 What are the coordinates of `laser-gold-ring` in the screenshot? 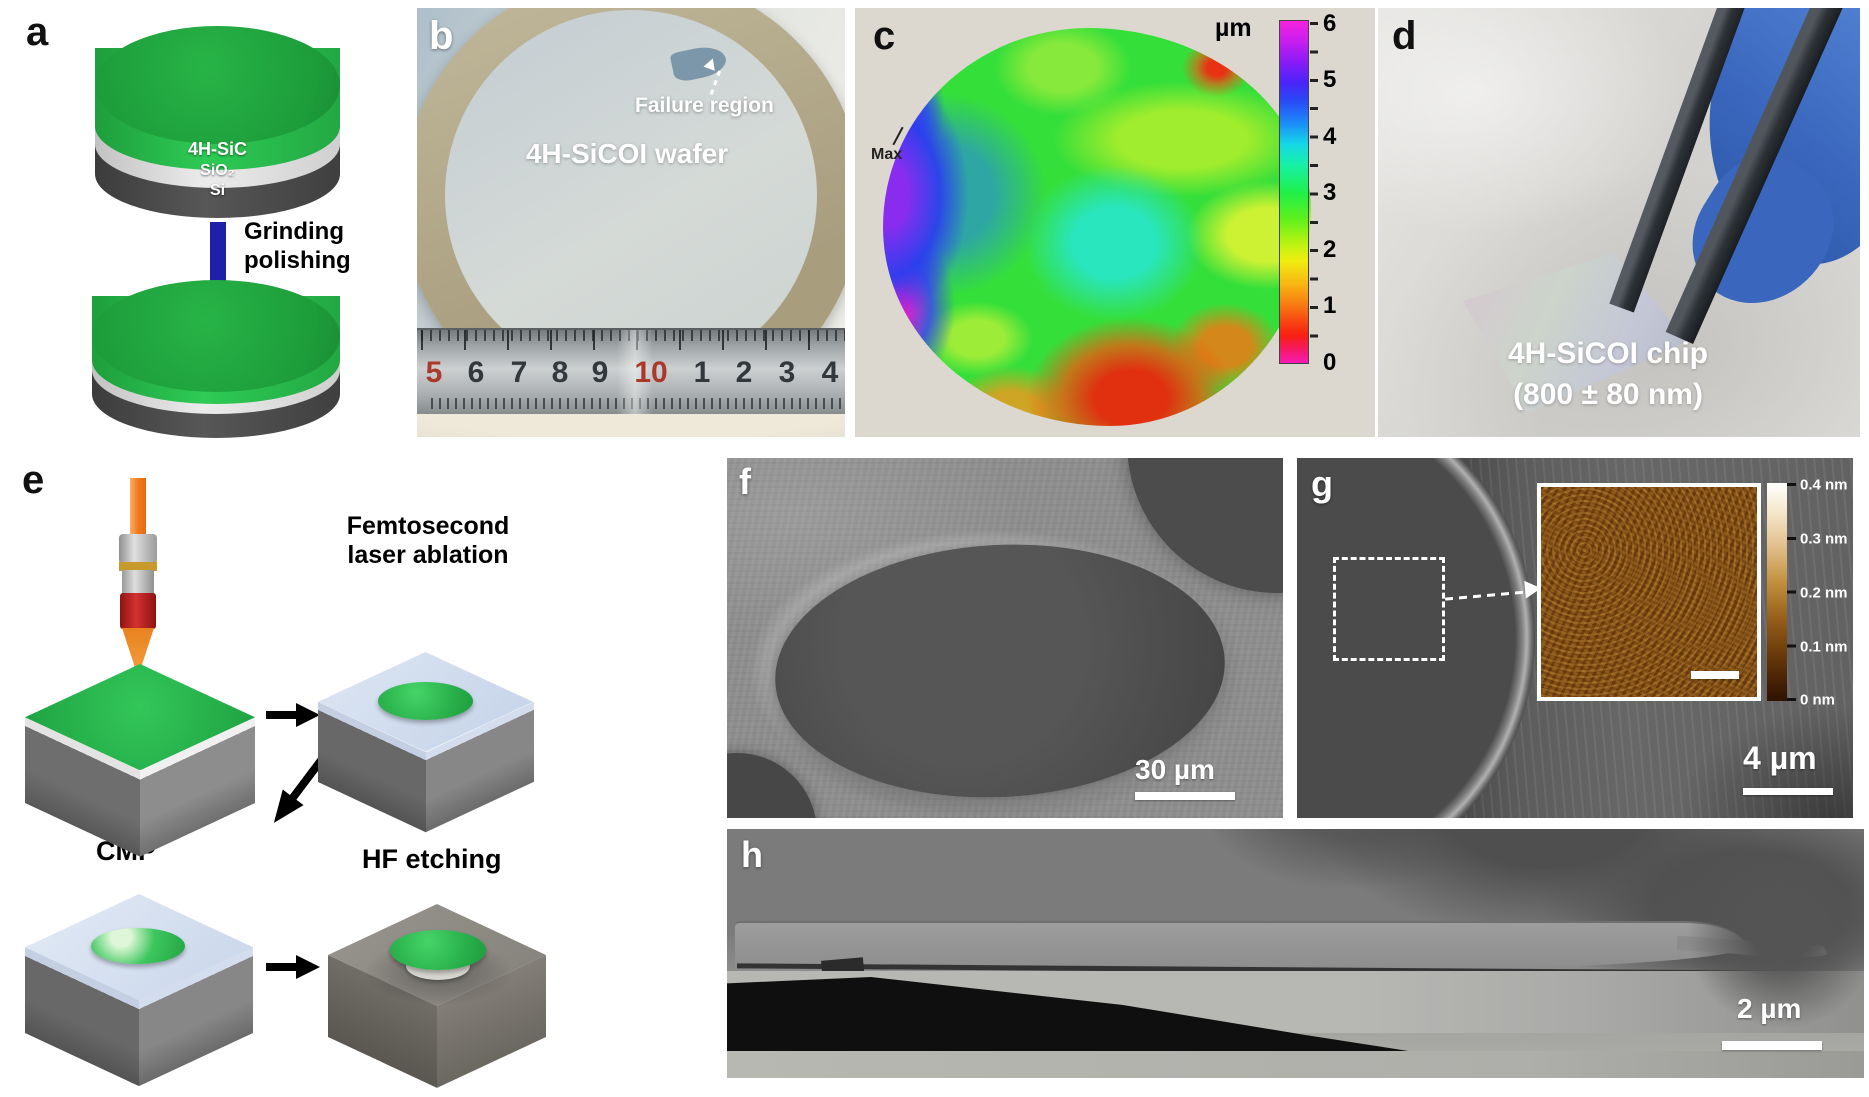 It's located at (138, 566).